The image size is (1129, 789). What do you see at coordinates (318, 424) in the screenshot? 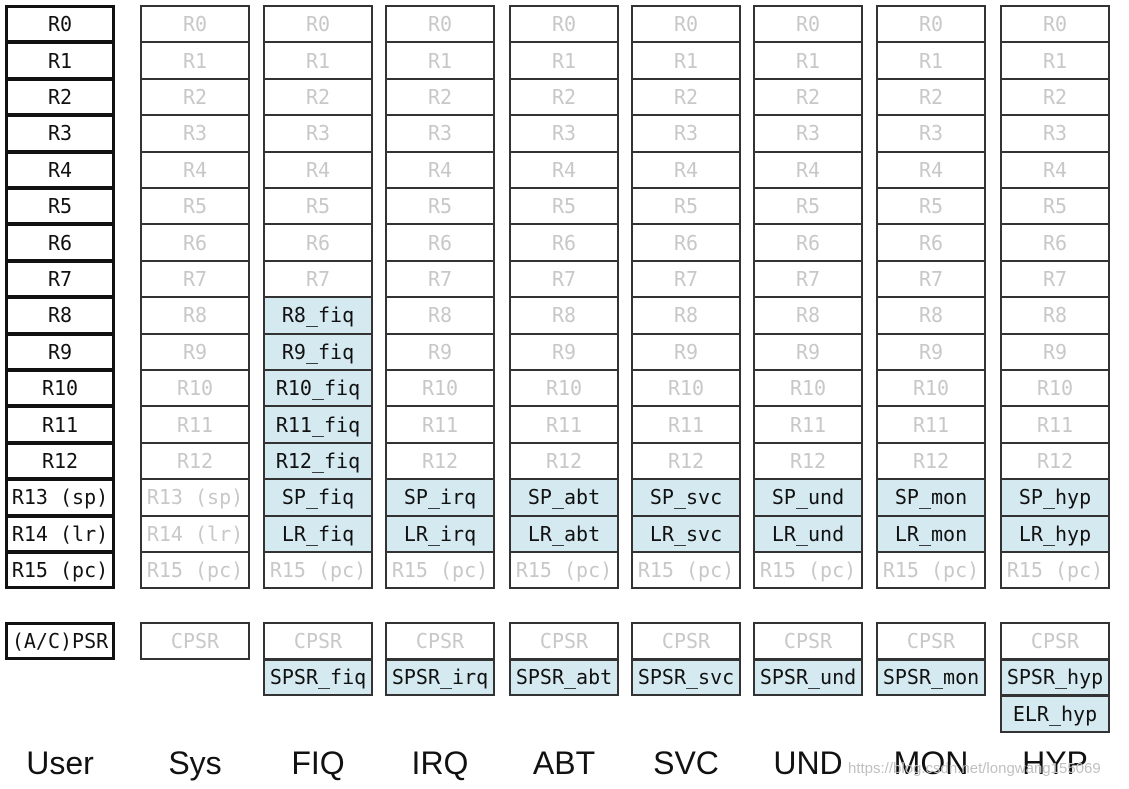
I see `register-cell: R11_fiq` at bounding box center [318, 424].